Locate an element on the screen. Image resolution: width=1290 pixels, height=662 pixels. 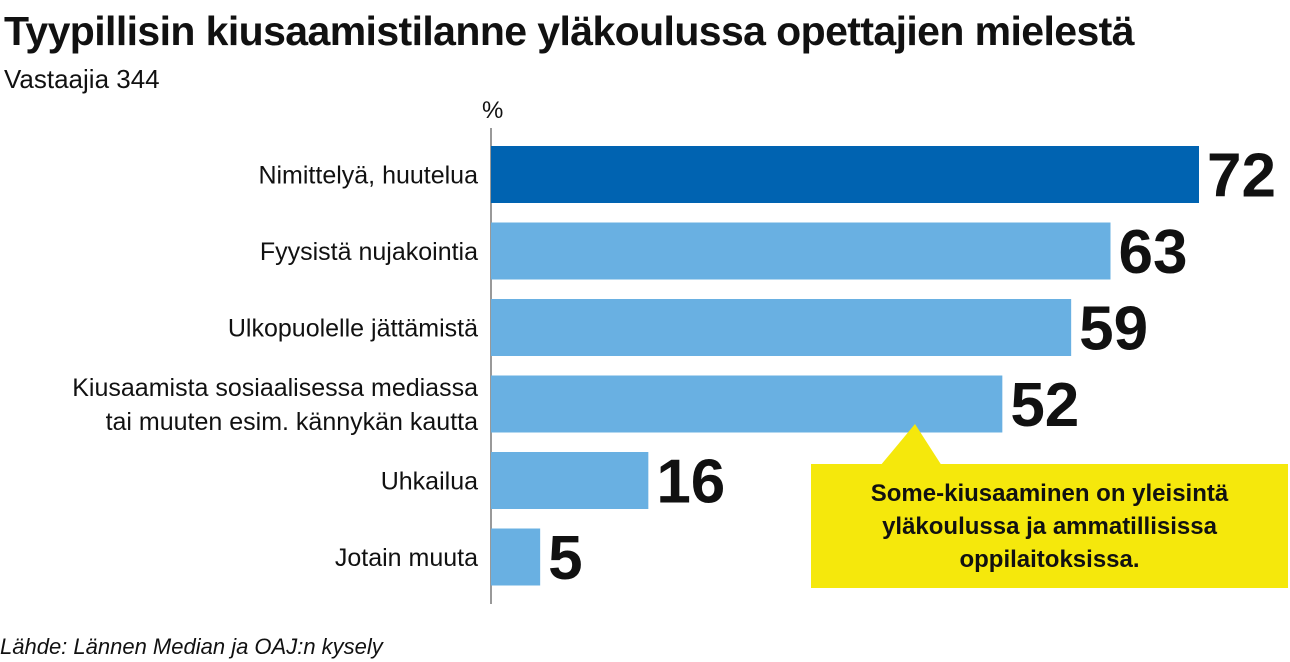
category-label-1: Nimittelyä, huutelua is located at coordinates (368, 176).